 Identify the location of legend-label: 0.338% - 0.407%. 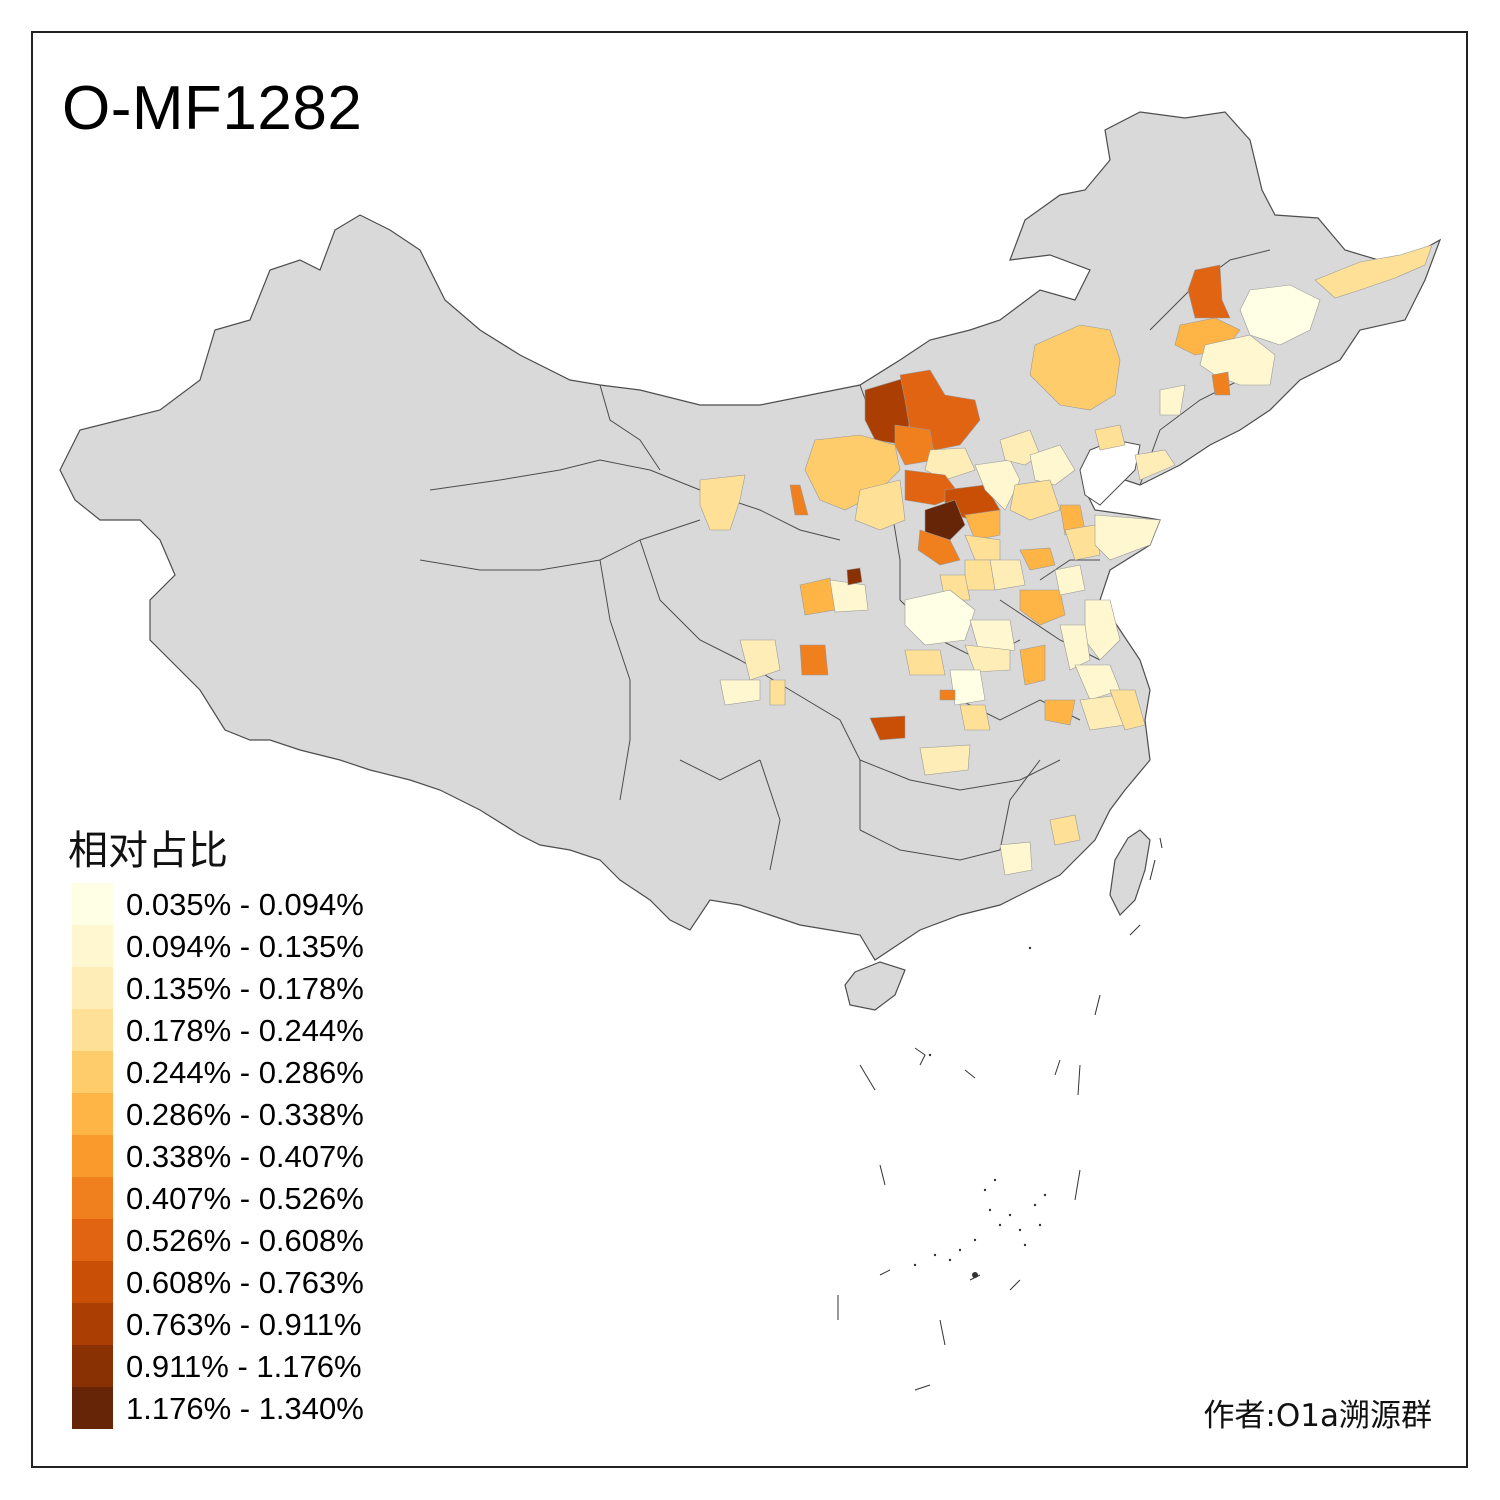
(245, 1156).